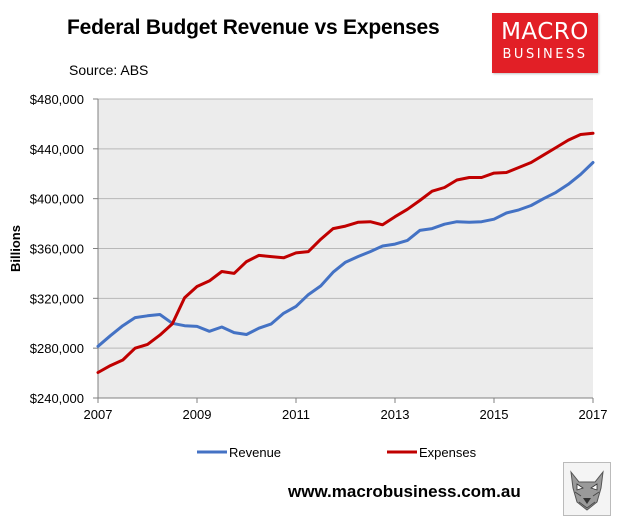  Describe the element at coordinates (346, 414) in the screenshot. I see `x-tick-labels: 2007 2009 2011 2013 2015 2017` at that location.